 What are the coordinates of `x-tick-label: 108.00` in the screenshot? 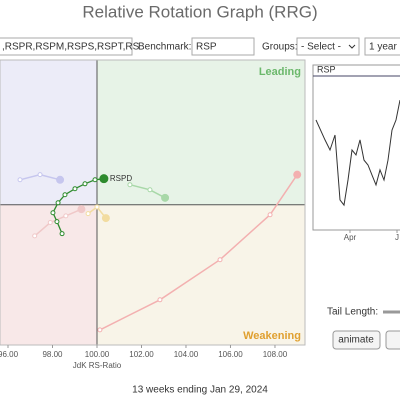 It's located at (275, 354).